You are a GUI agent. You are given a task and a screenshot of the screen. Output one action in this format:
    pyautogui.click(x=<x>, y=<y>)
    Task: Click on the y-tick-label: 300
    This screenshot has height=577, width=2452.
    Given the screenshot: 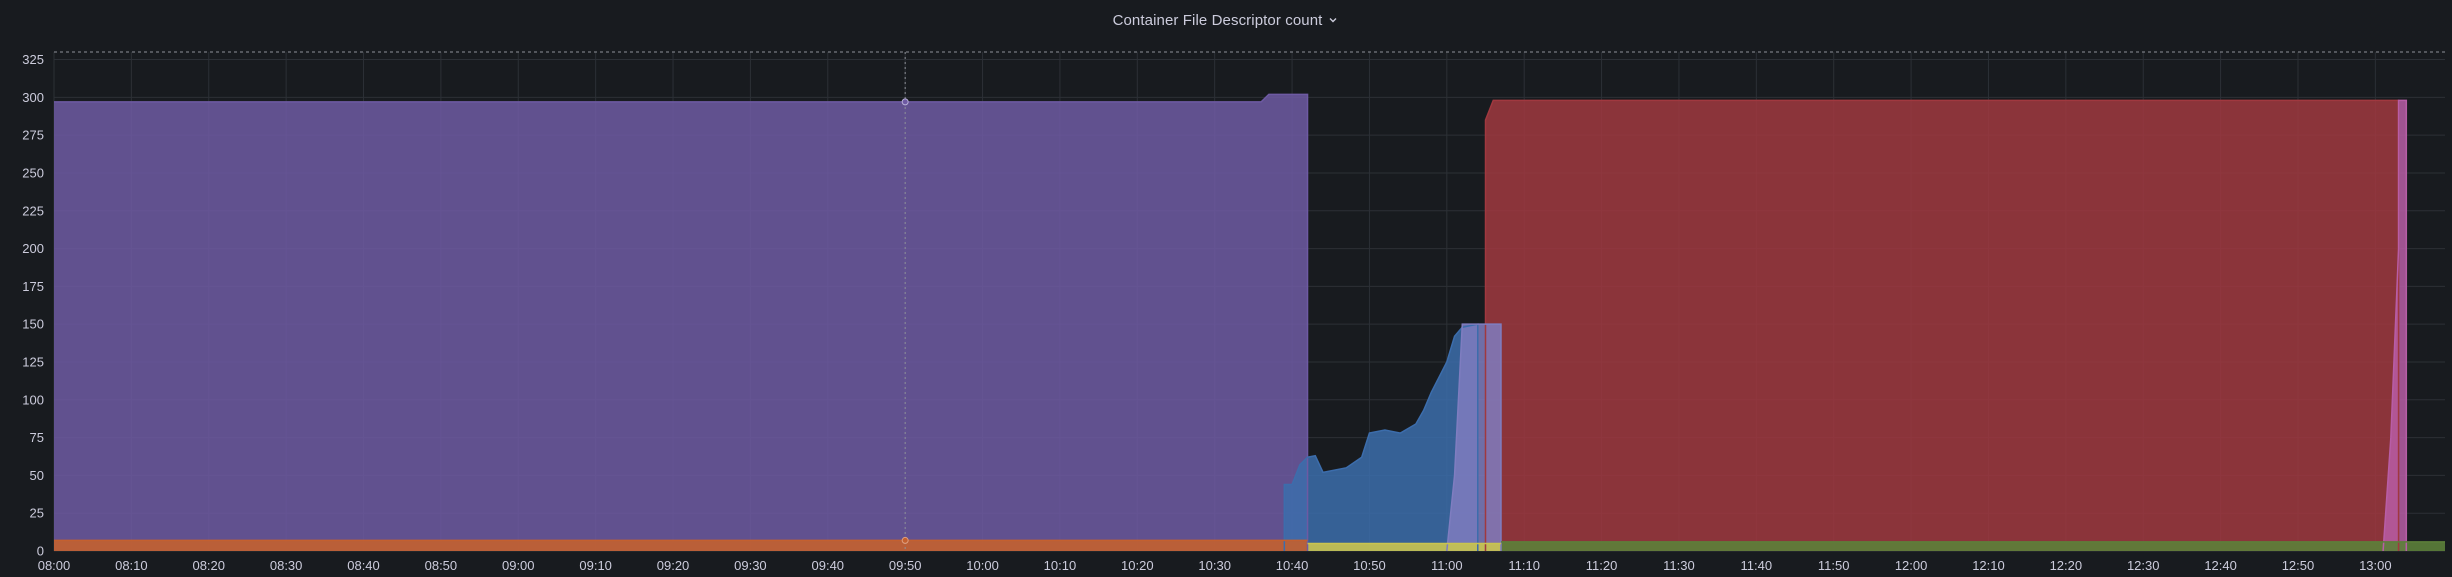 What is the action you would take?
    pyautogui.click(x=33, y=97)
    